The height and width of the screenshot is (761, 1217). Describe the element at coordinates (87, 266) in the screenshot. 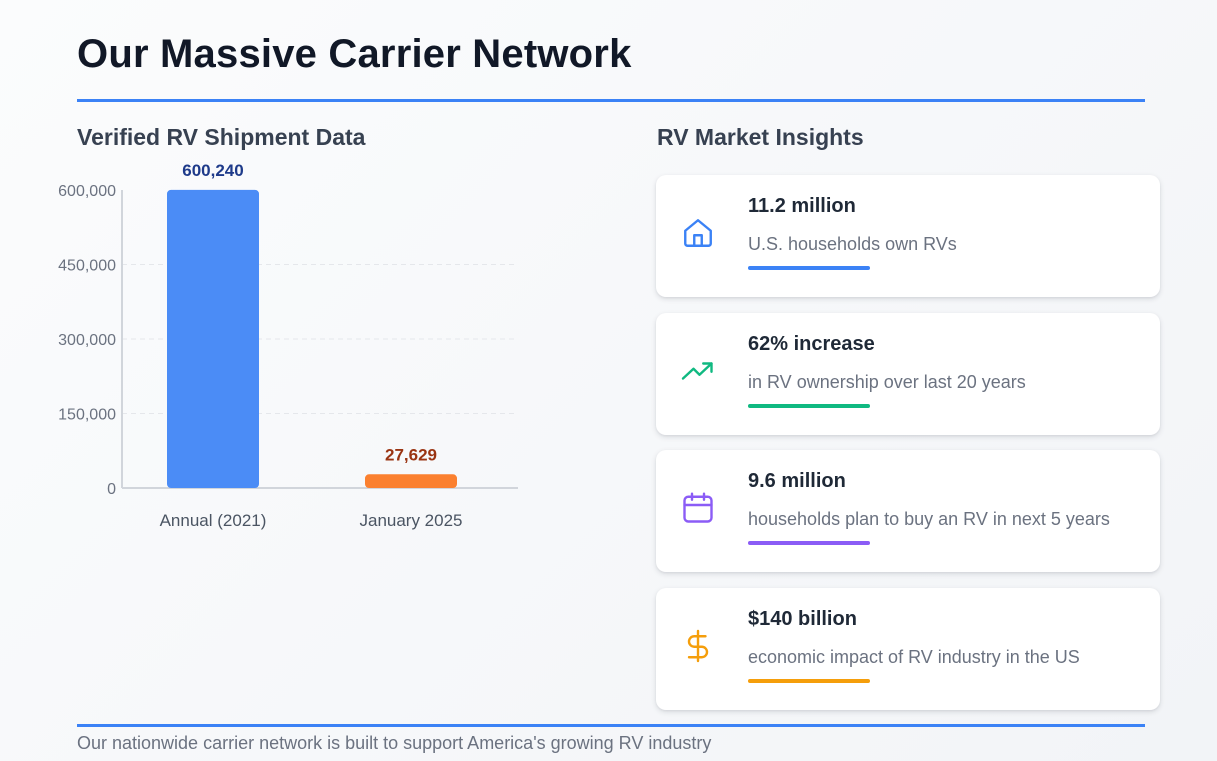

I see `y-tick-label: 450,000` at that location.